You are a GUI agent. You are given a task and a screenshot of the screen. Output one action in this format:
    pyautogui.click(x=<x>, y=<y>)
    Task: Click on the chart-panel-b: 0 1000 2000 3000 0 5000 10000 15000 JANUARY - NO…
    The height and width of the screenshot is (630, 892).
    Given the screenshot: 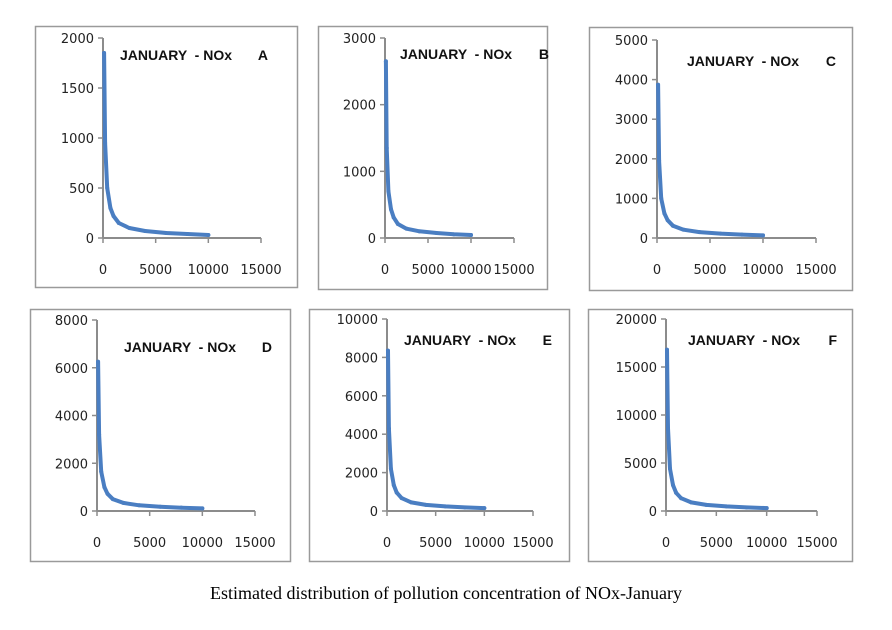 What is the action you would take?
    pyautogui.click(x=433, y=158)
    